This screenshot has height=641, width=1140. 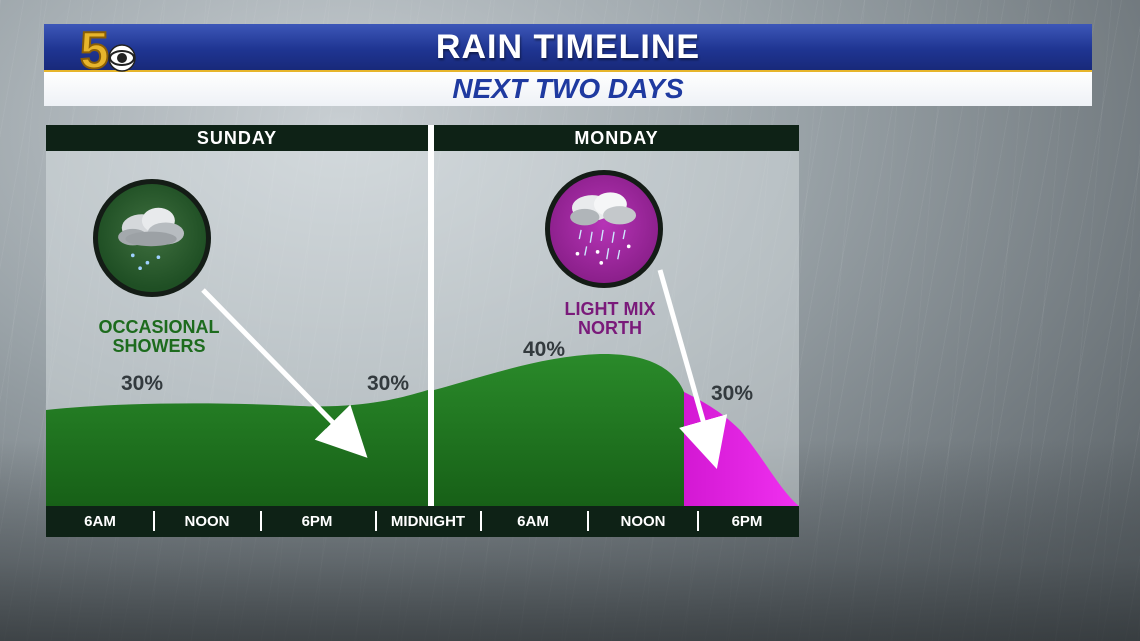 What do you see at coordinates (388, 383) in the screenshot?
I see `annotation-sunday-night: 30%` at bounding box center [388, 383].